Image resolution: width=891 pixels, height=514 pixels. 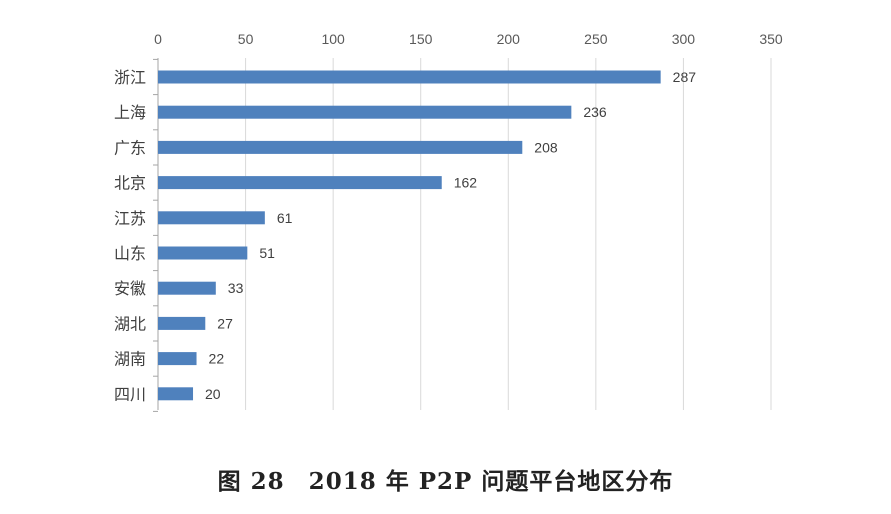 What do you see at coordinates (685, 77) in the screenshot?
I see `data-label: 287` at bounding box center [685, 77].